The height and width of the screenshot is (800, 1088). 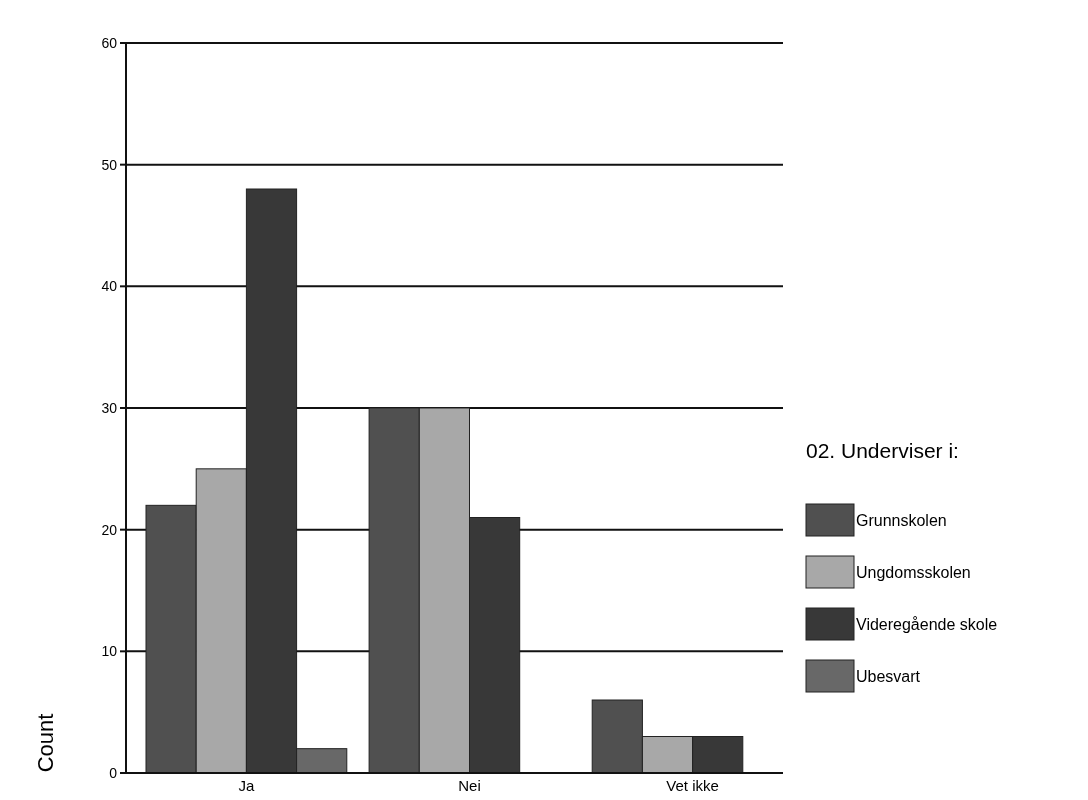 What do you see at coordinates (109, 407) in the screenshot?
I see `y-tick-label: 30` at bounding box center [109, 407].